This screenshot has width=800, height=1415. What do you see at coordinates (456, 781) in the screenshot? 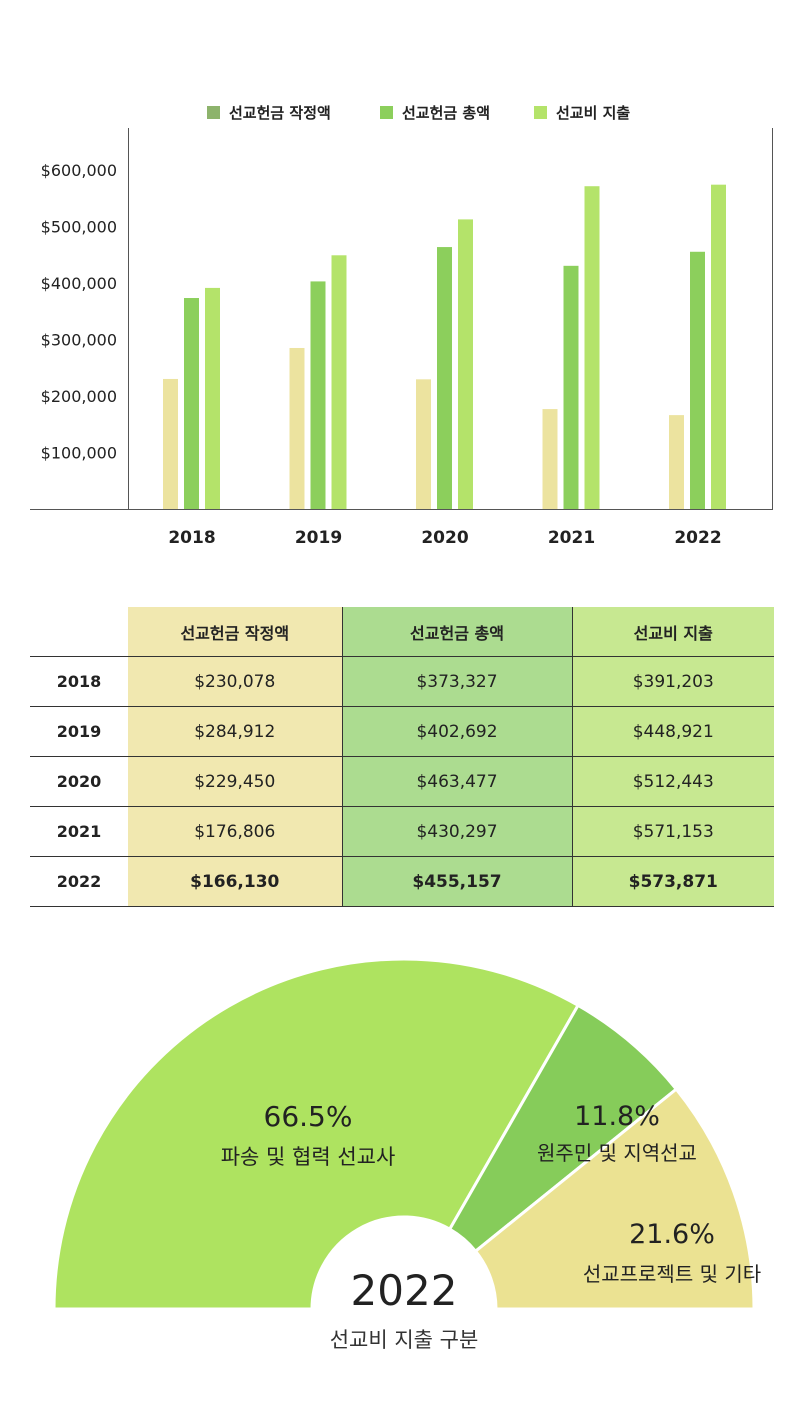
I see `table-cell: $463,477` at bounding box center [456, 781].